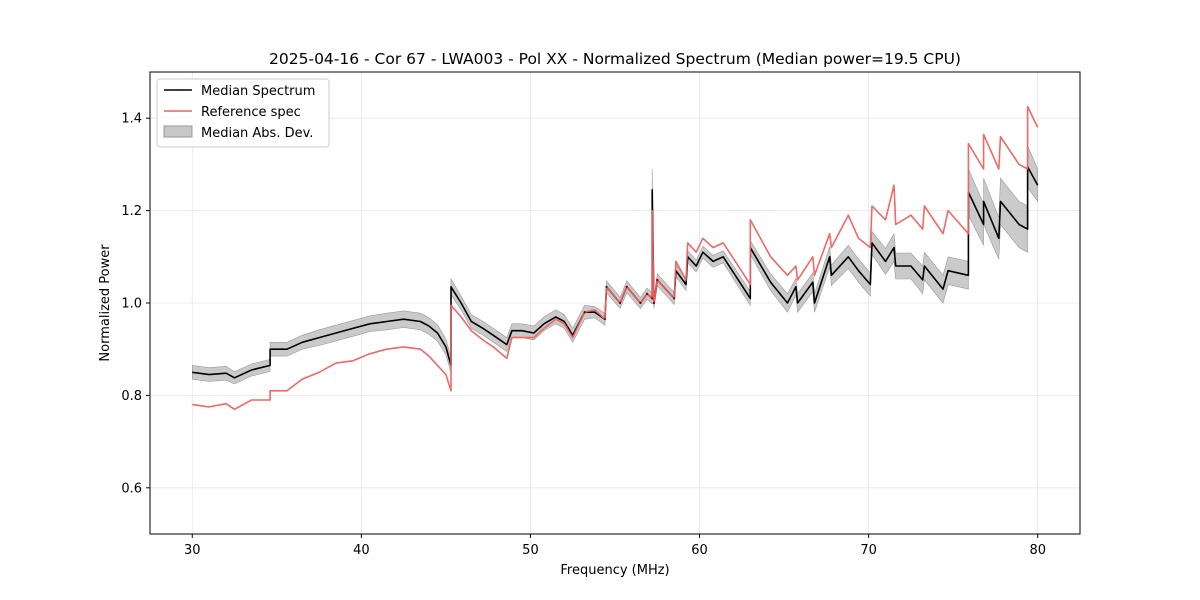 Image resolution: width=1200 pixels, height=600 pixels. What do you see at coordinates (192, 550) in the screenshot?
I see `x-tick-label: 30` at bounding box center [192, 550].